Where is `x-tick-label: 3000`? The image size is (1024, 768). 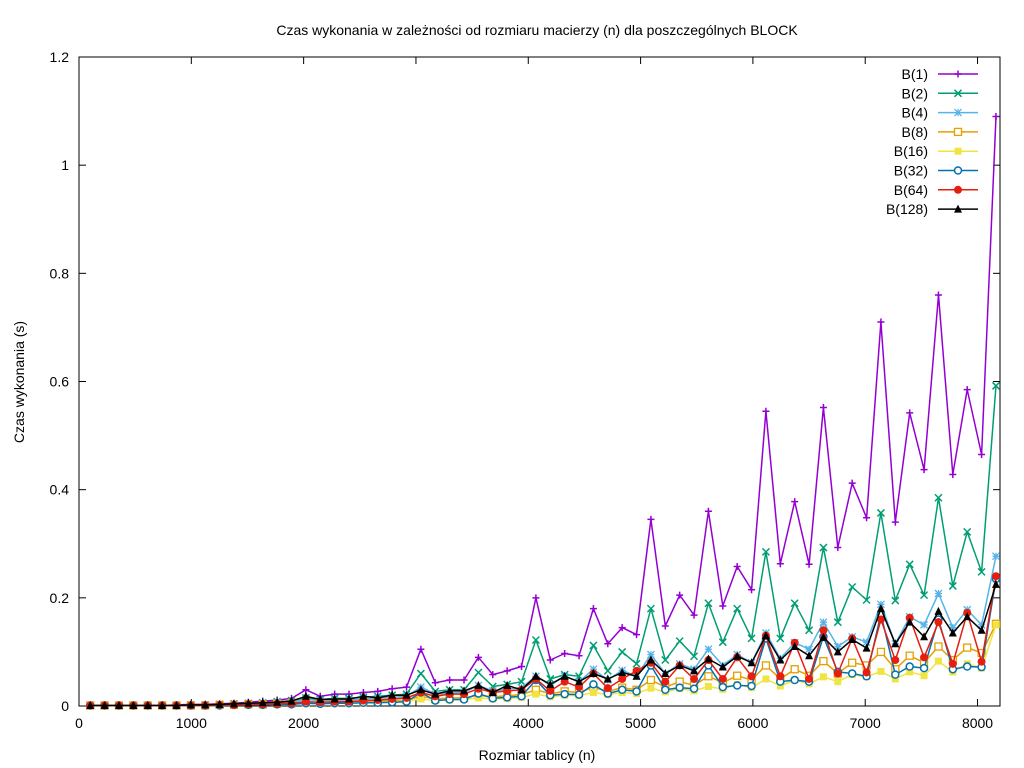 x-tick-label: 3000 is located at coordinates (415, 723).